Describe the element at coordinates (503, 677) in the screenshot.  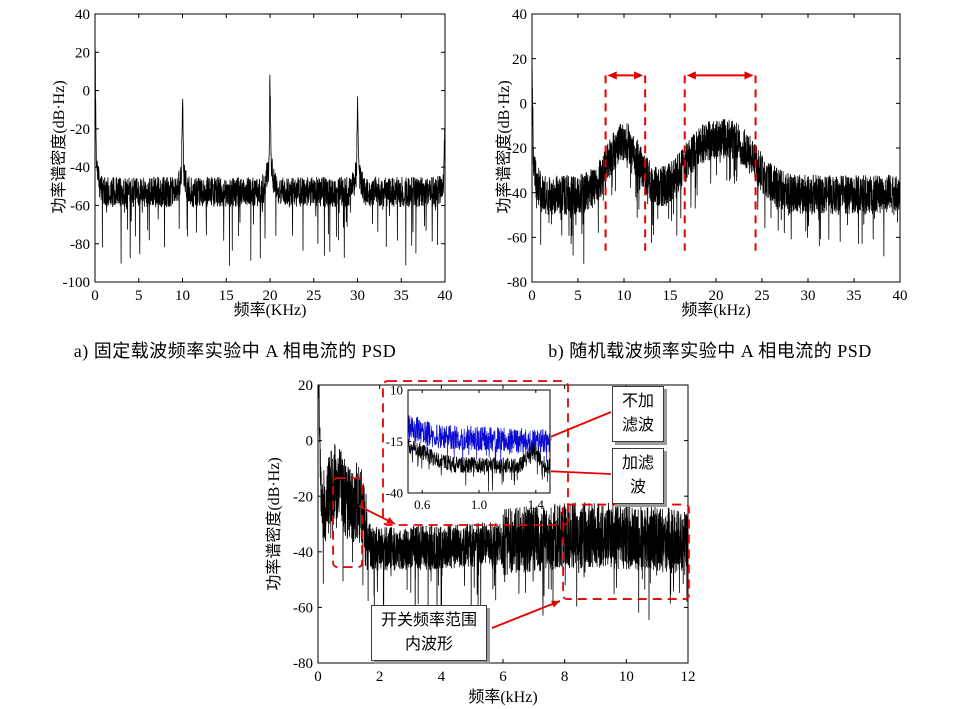
I see `x-tick-label: 6` at that location.